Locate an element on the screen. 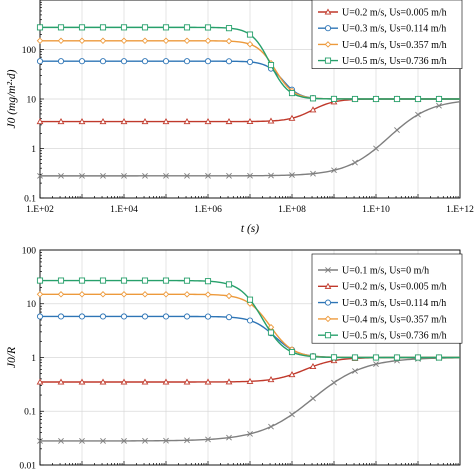 The width and height of the screenshot is (474, 474). legend-label: U=0.3 m/s, Us=0.114 m/h is located at coordinates (394, 303).